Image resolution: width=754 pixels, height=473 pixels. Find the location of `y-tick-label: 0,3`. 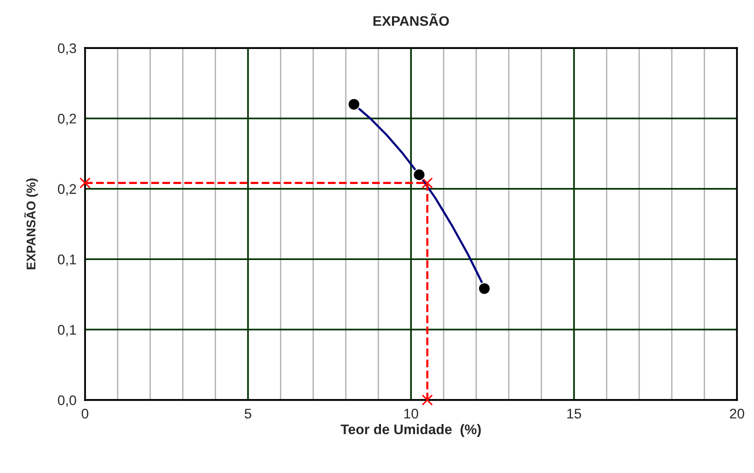

y-tick-label: 0,3 is located at coordinates (67, 49).